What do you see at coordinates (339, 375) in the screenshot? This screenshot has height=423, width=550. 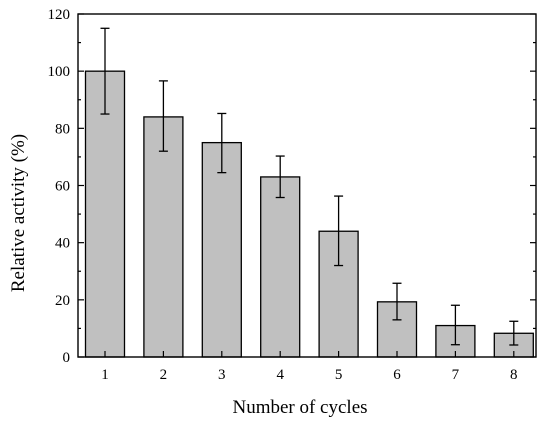 I see `x-tick-label-5: 5` at bounding box center [339, 375].